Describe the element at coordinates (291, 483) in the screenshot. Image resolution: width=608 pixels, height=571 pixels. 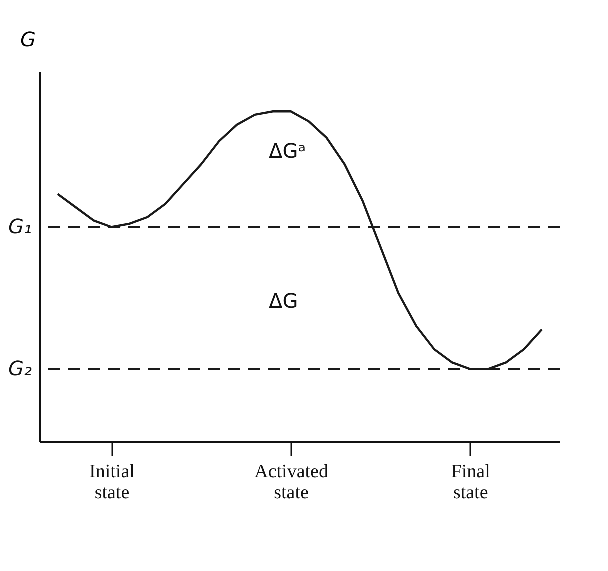
I see `x-tick-label: Activated state` at that location.